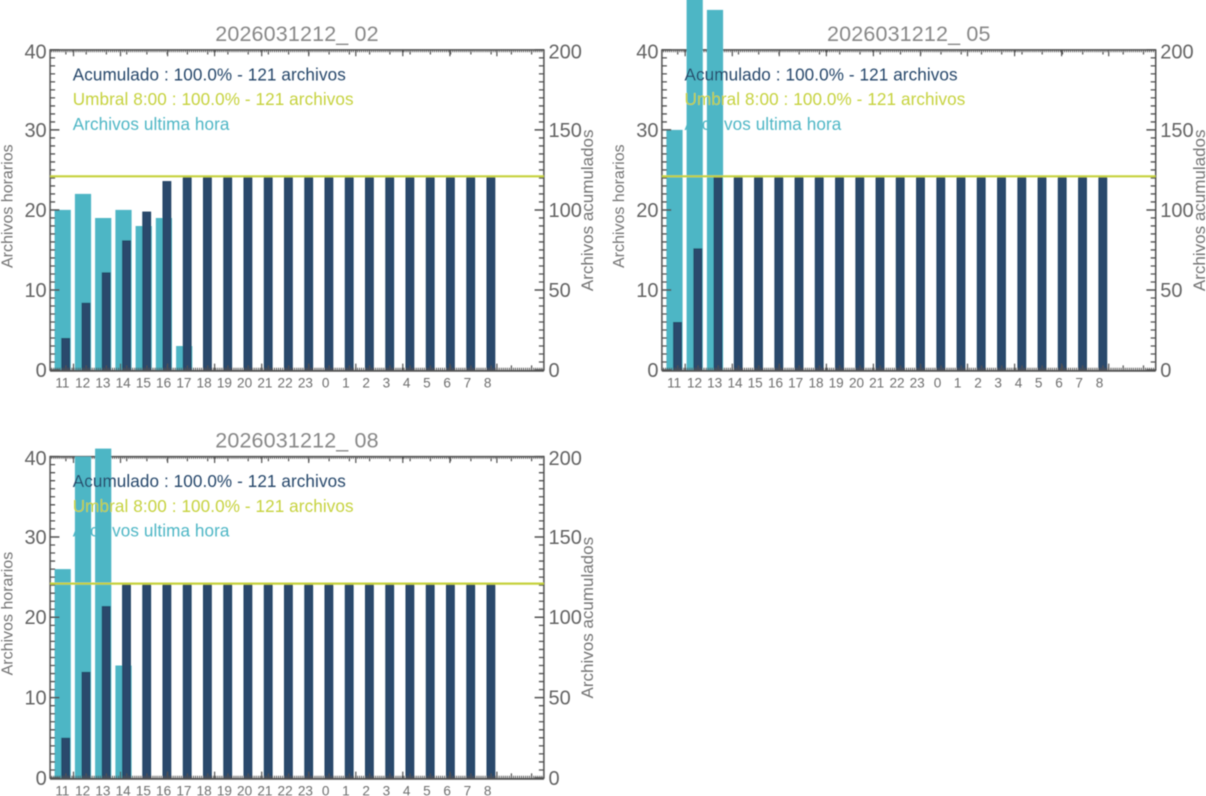 The width and height of the screenshot is (1206, 796). Describe the element at coordinates (565, 211) in the screenshot. I see `svg-text: 100` at that location.